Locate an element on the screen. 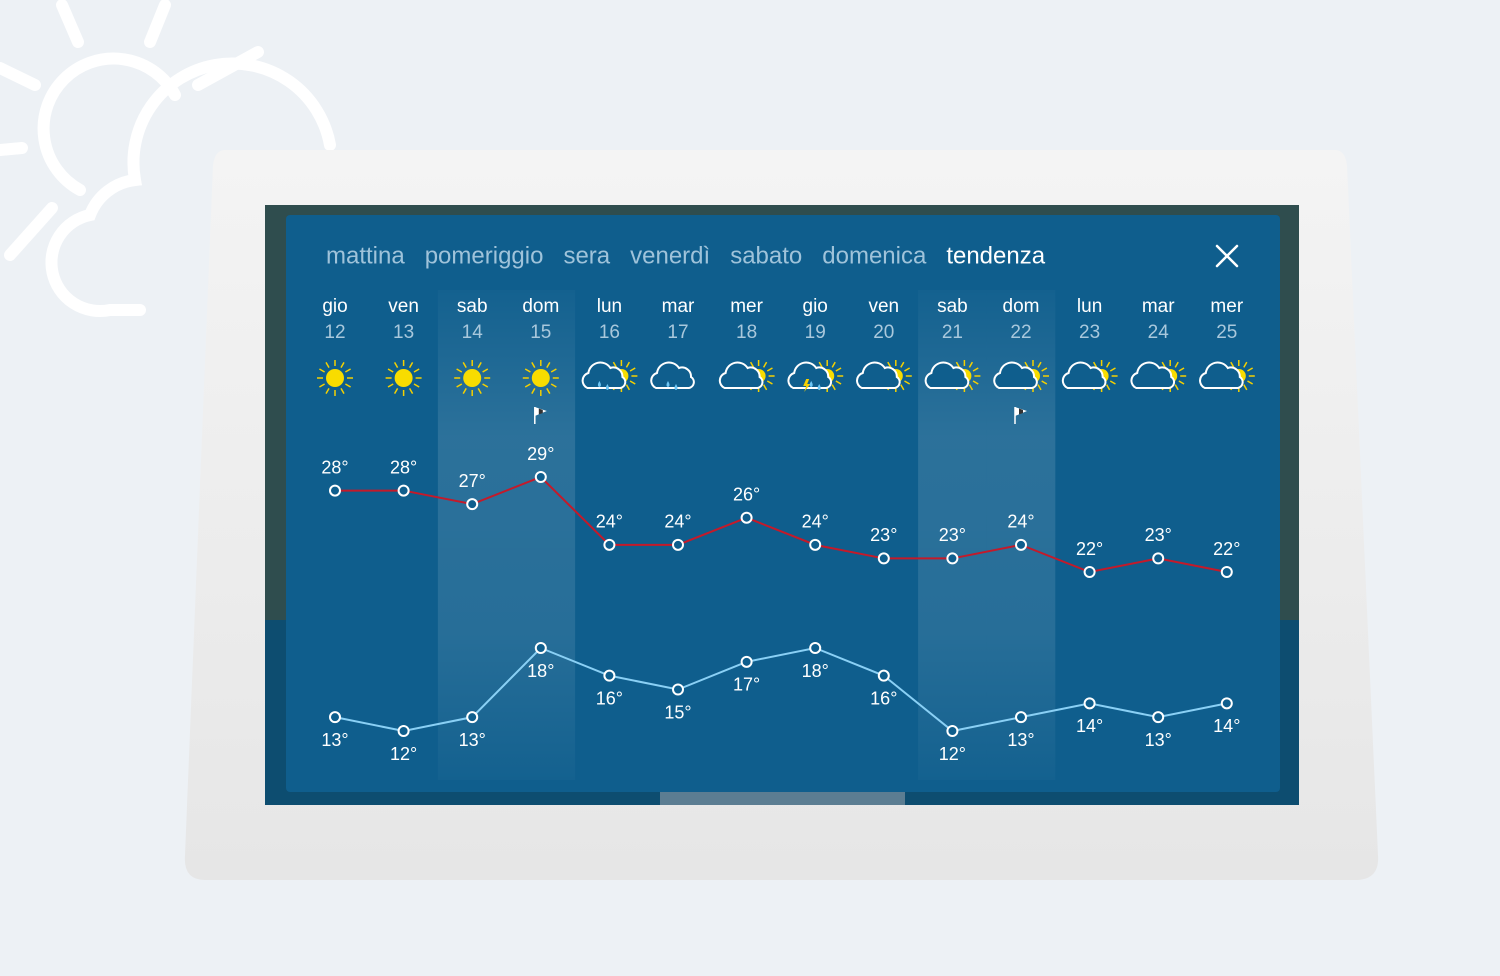 The image size is (1500, 976). tab: sabato is located at coordinates (766, 255).